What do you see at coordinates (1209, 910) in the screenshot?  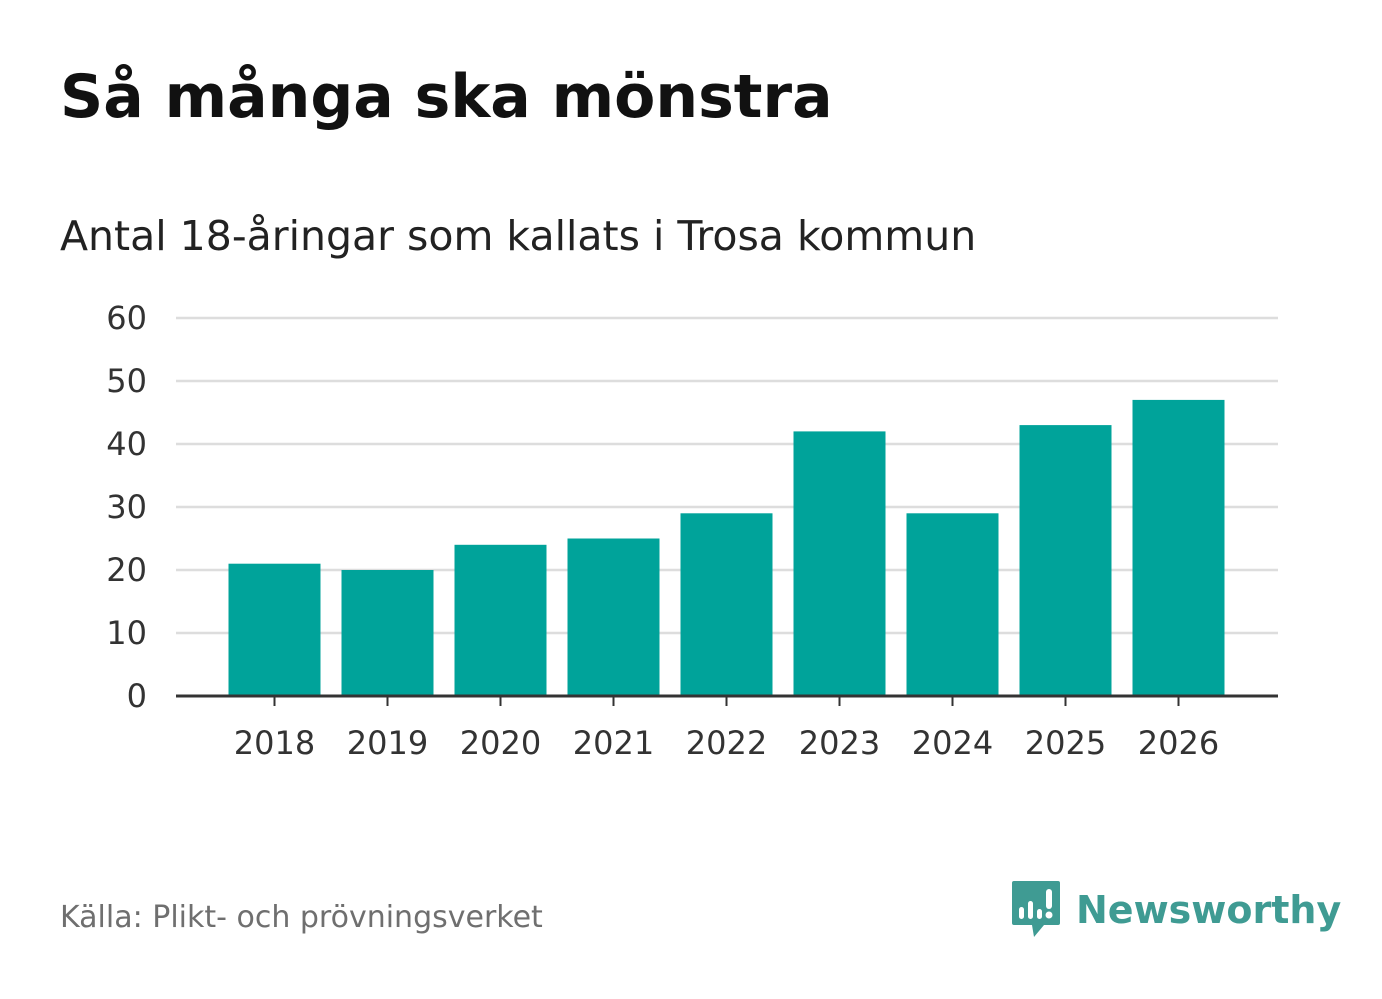 I see `brand-name: Newsworthy` at bounding box center [1209, 910].